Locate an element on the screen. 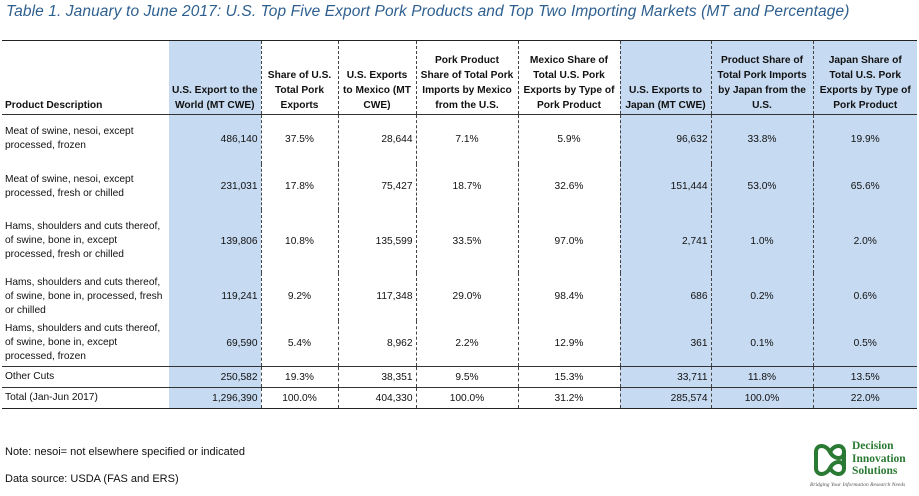  cell-mexico-share: 98.4% is located at coordinates (569, 296).